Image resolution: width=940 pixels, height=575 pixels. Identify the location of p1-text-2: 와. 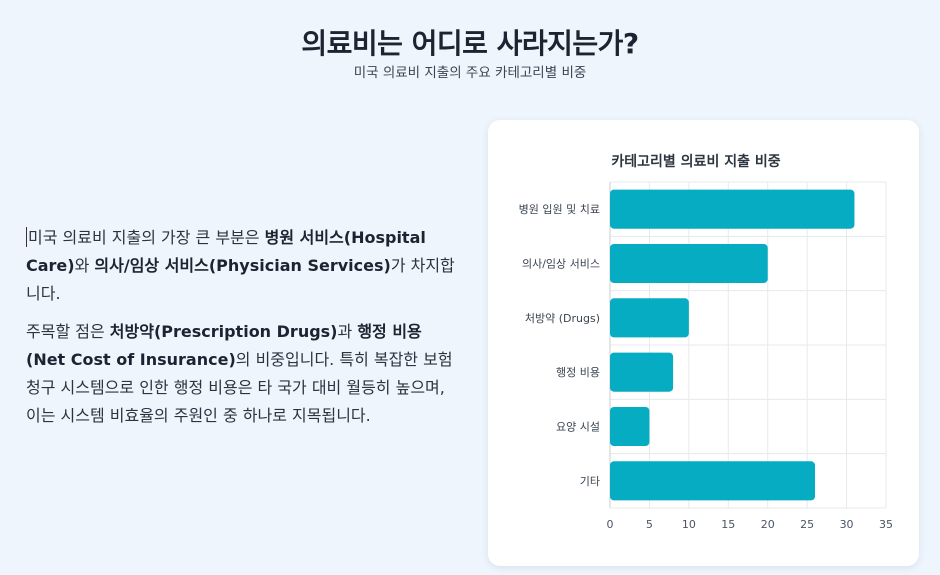
(84, 265).